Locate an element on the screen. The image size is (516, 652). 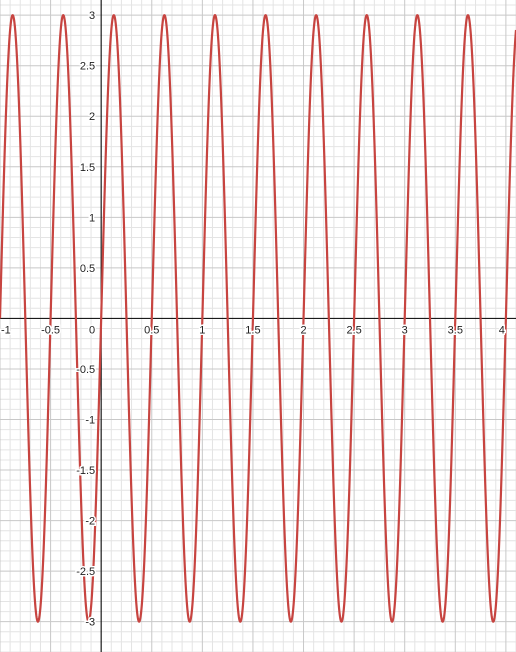
y-tick-label: 1 is located at coordinates (92, 218).